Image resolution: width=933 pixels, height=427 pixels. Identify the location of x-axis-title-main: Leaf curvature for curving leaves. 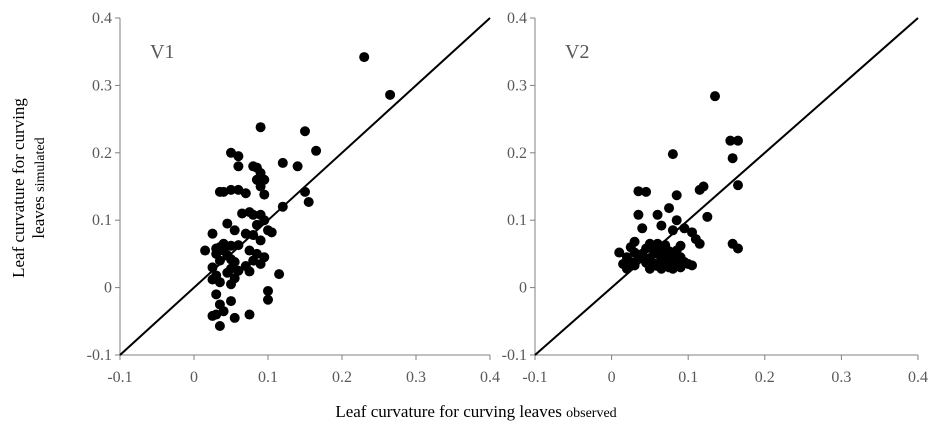
(450, 411).